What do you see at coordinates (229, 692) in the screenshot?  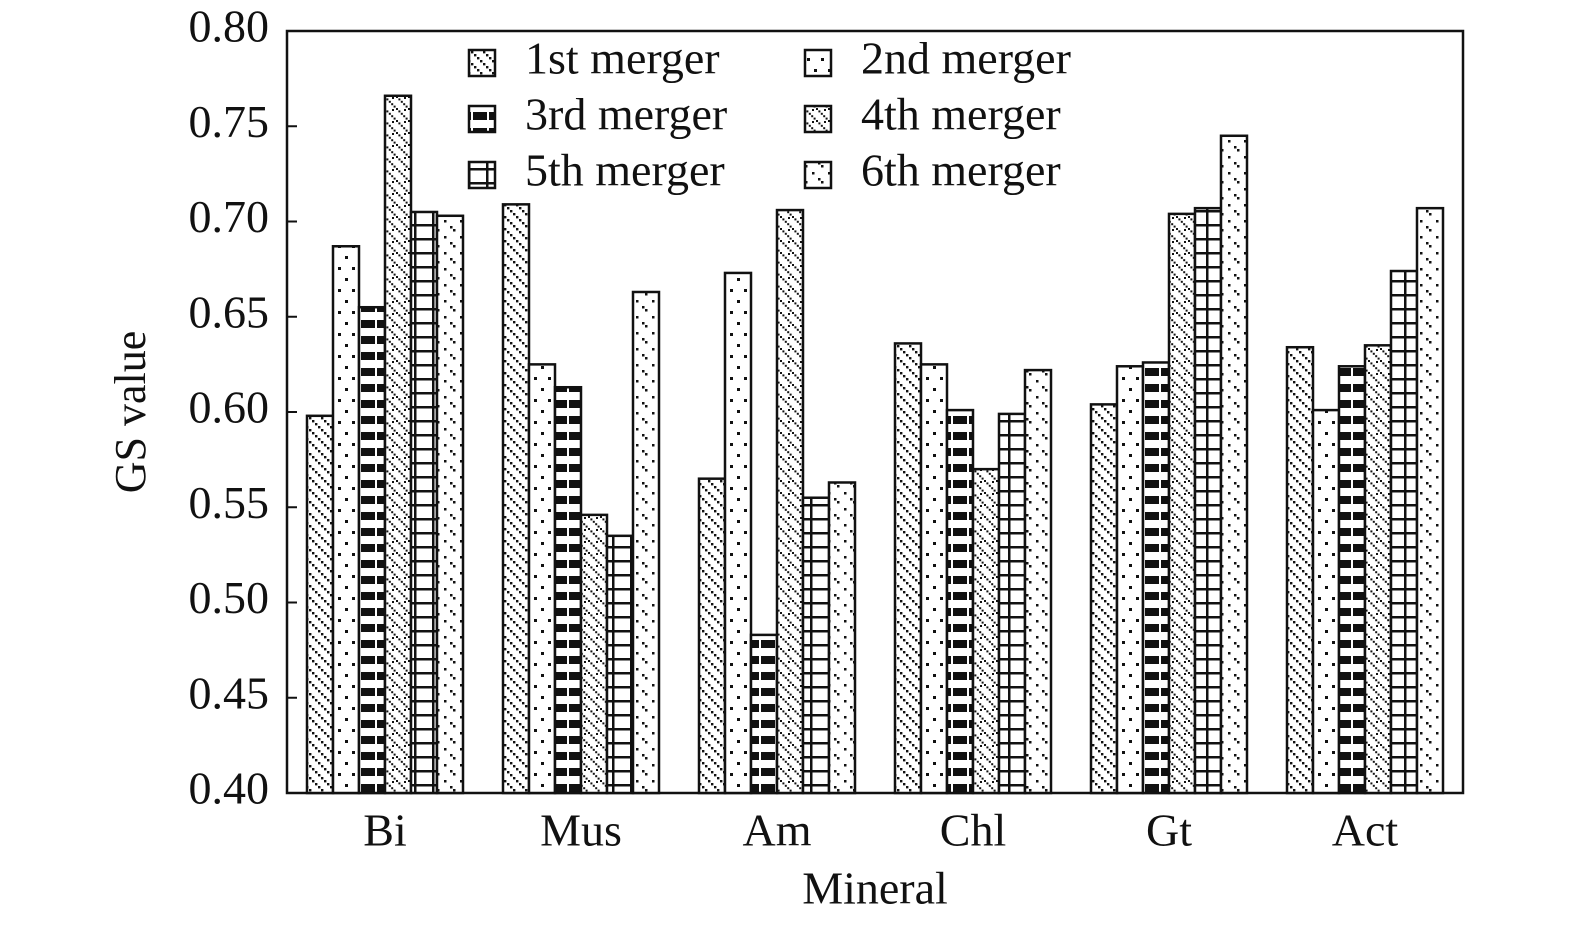 I see `y-tick-label: 0.45` at bounding box center [229, 692].